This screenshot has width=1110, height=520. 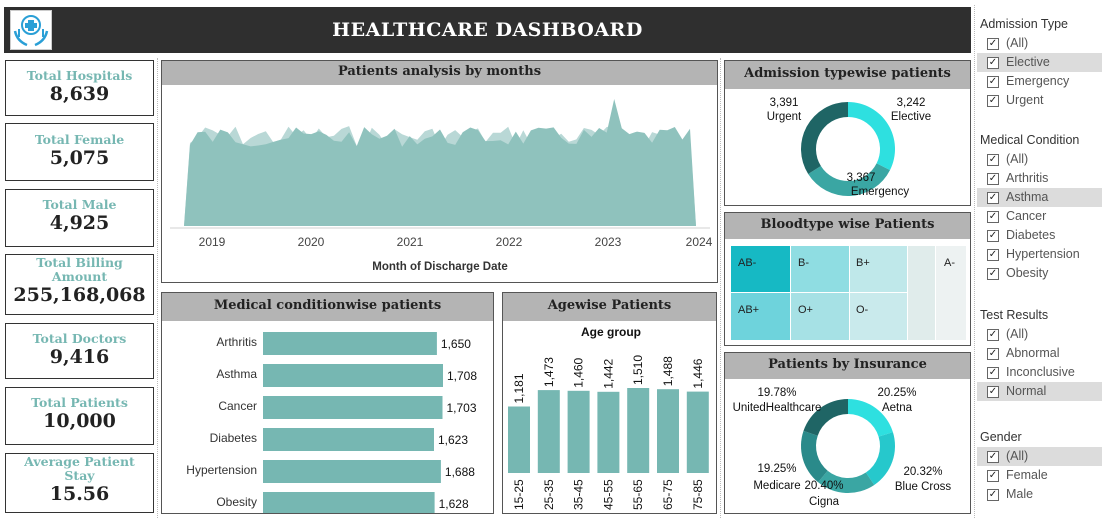 I want to click on bar-value-label: 1,473, so click(x=549, y=372).